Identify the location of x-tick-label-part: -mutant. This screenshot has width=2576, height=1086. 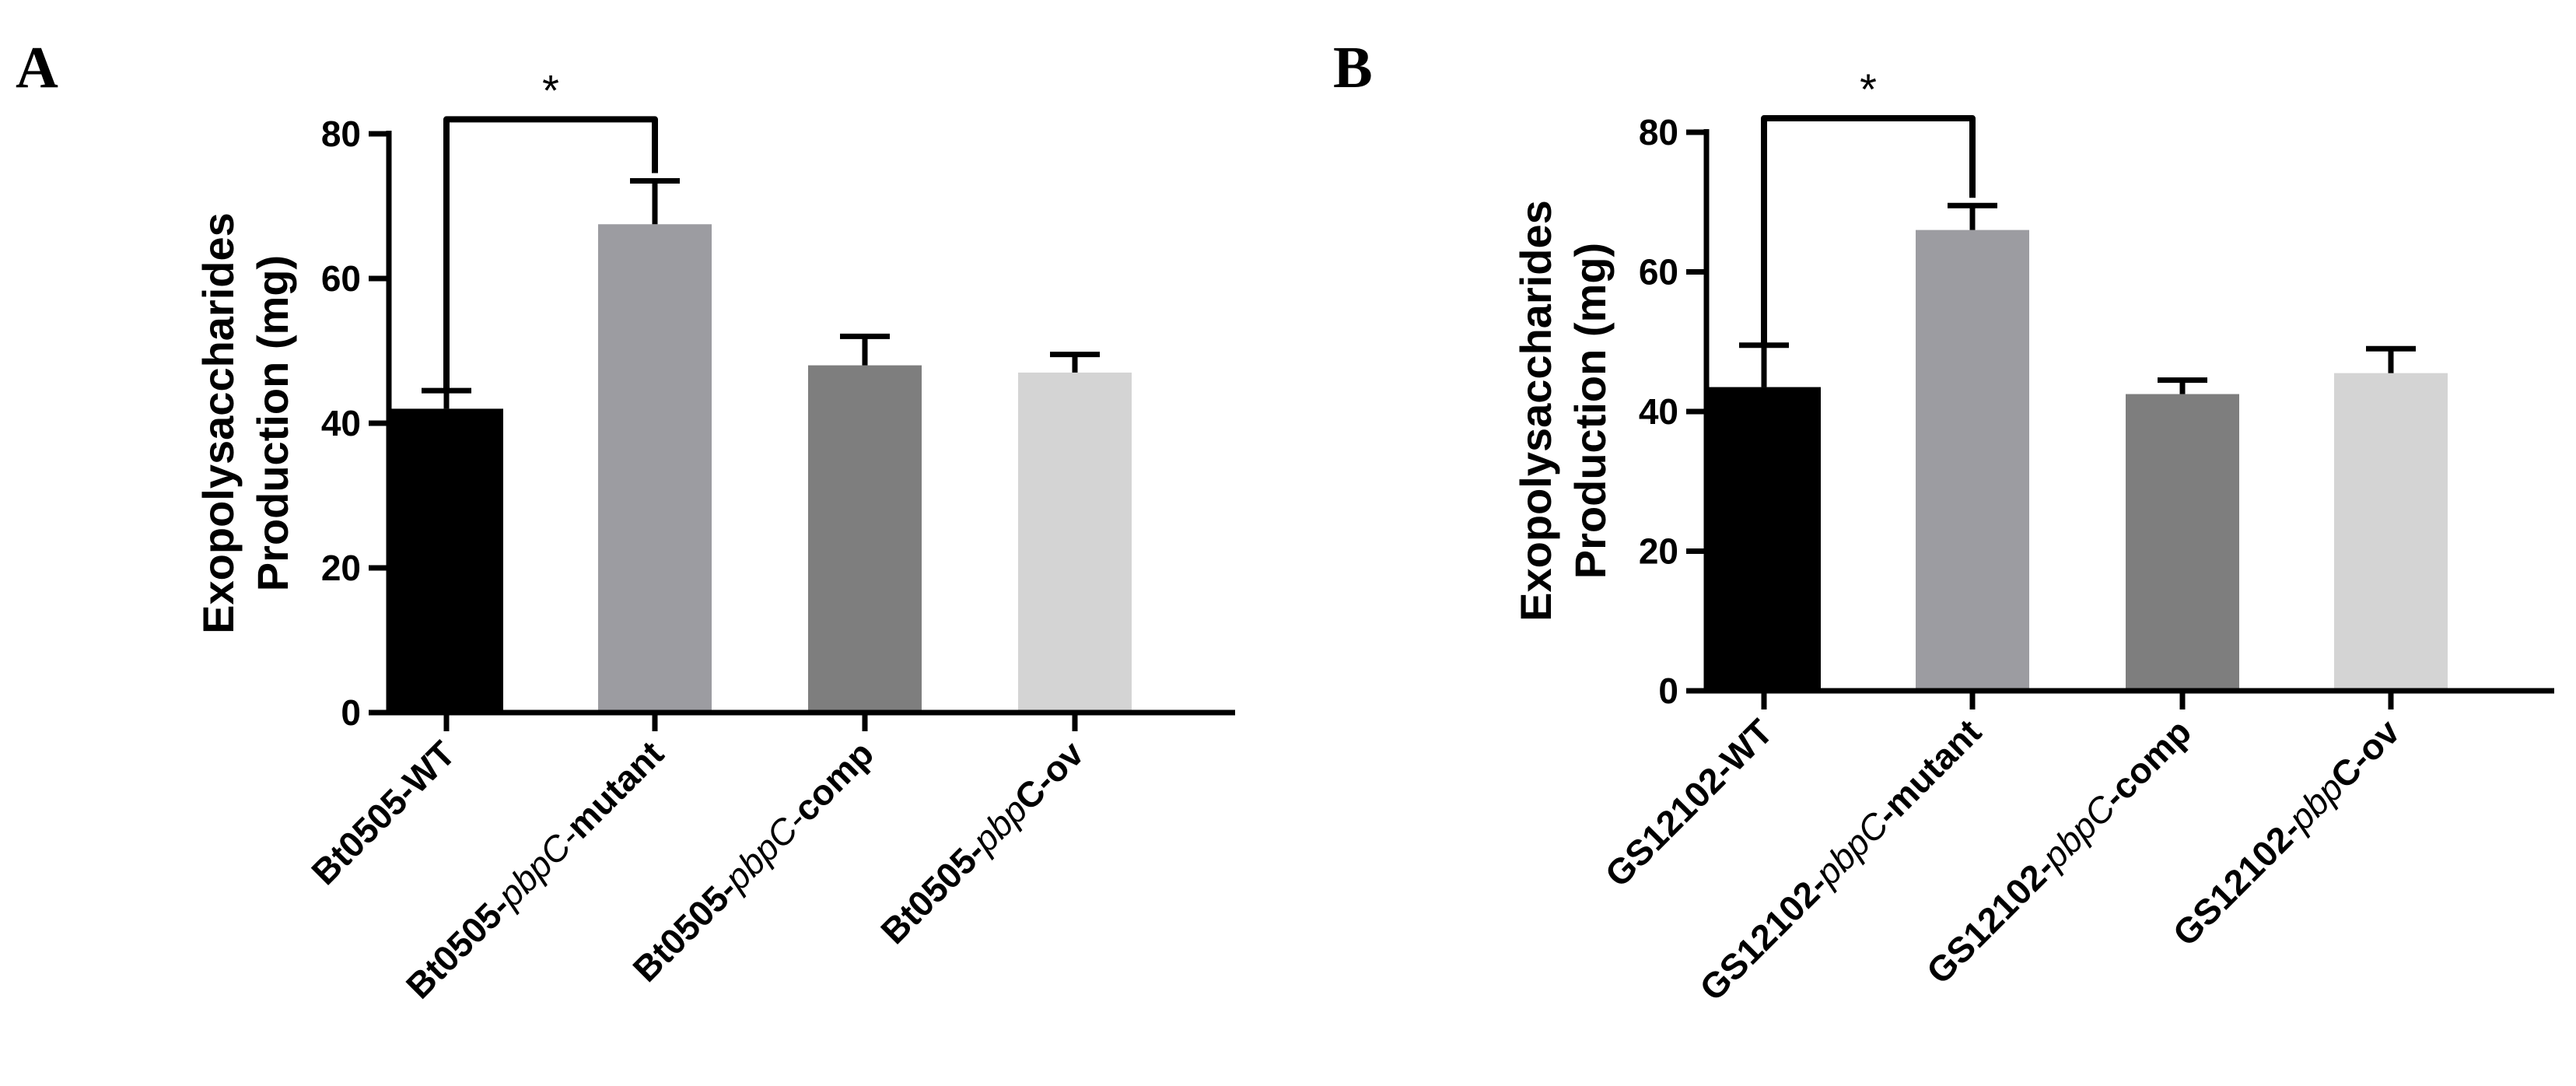
(1928, 771).